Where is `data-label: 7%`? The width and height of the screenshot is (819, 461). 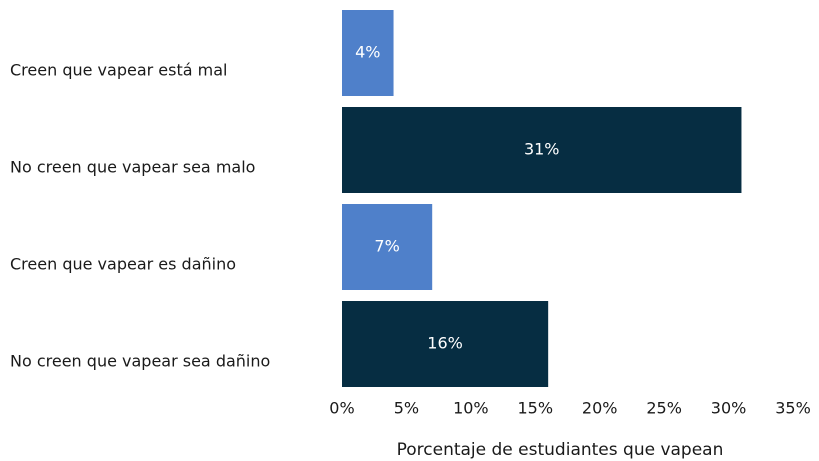 data-label: 7% is located at coordinates (386, 246).